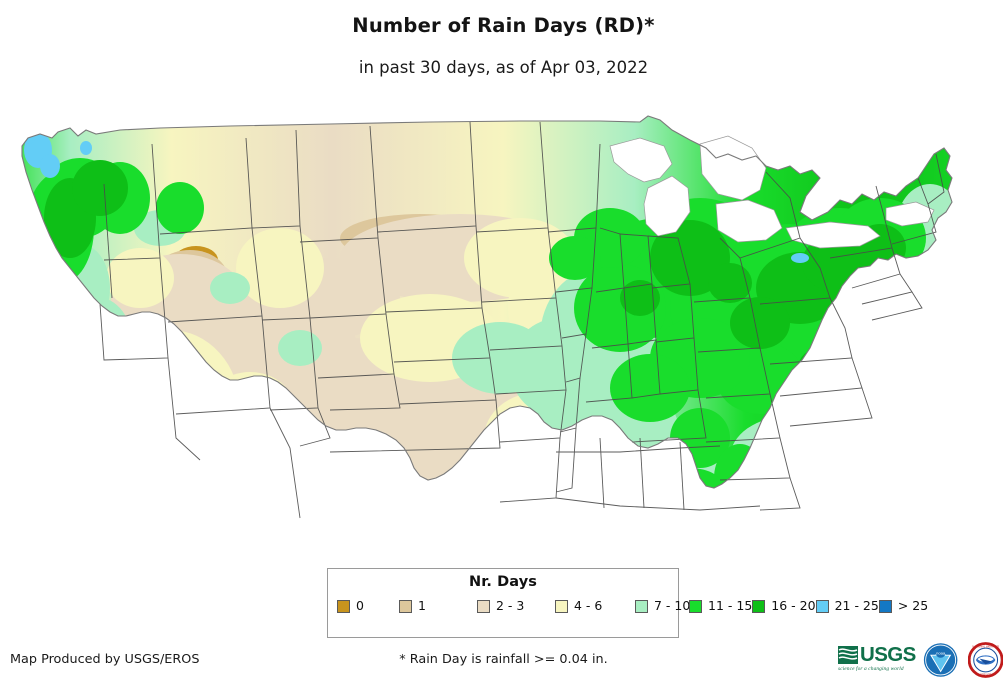 The width and height of the screenshot is (1007, 691). I want to click on legend-label-6: 16 - 20, so click(793, 606).